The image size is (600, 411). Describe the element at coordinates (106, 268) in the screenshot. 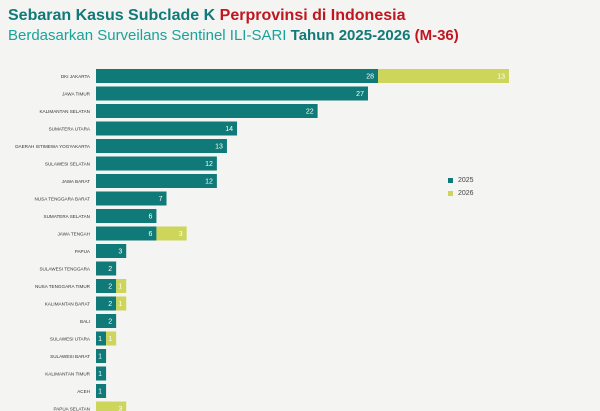

I see `bar-2025-sulawesi-tenggara` at that location.